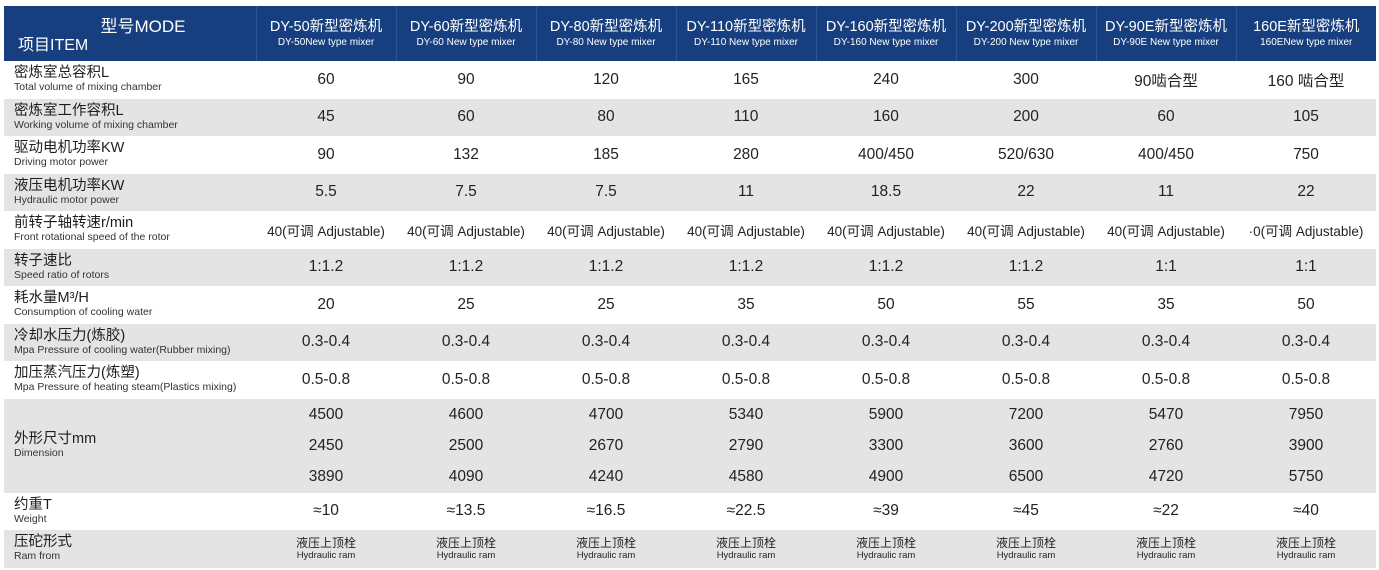 The image size is (1379, 570). Describe the element at coordinates (326, 155) in the screenshot. I see `value-cell: 90` at that location.